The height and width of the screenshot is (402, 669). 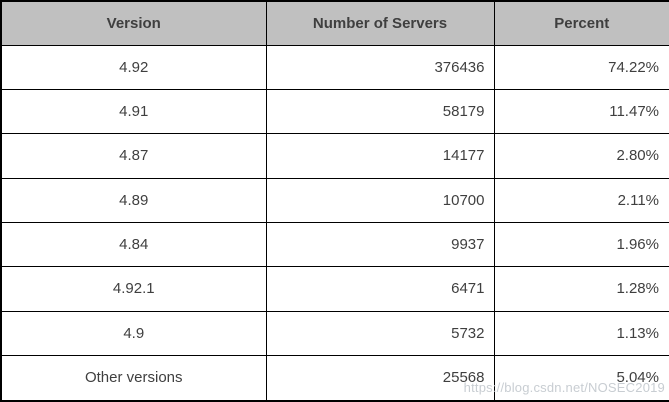 I want to click on table-row: 4.84 9937 1.96%, so click(x=334, y=244).